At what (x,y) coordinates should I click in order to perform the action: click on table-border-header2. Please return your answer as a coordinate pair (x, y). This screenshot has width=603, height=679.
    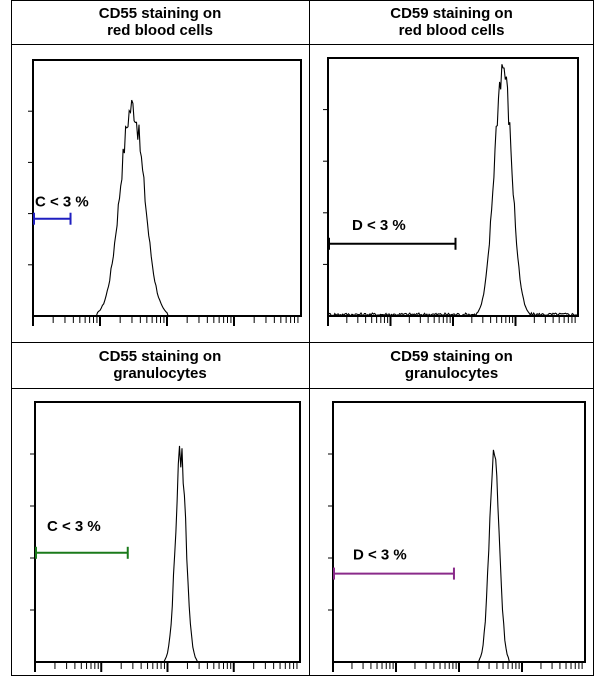
    Looking at the image, I should click on (302, 388).